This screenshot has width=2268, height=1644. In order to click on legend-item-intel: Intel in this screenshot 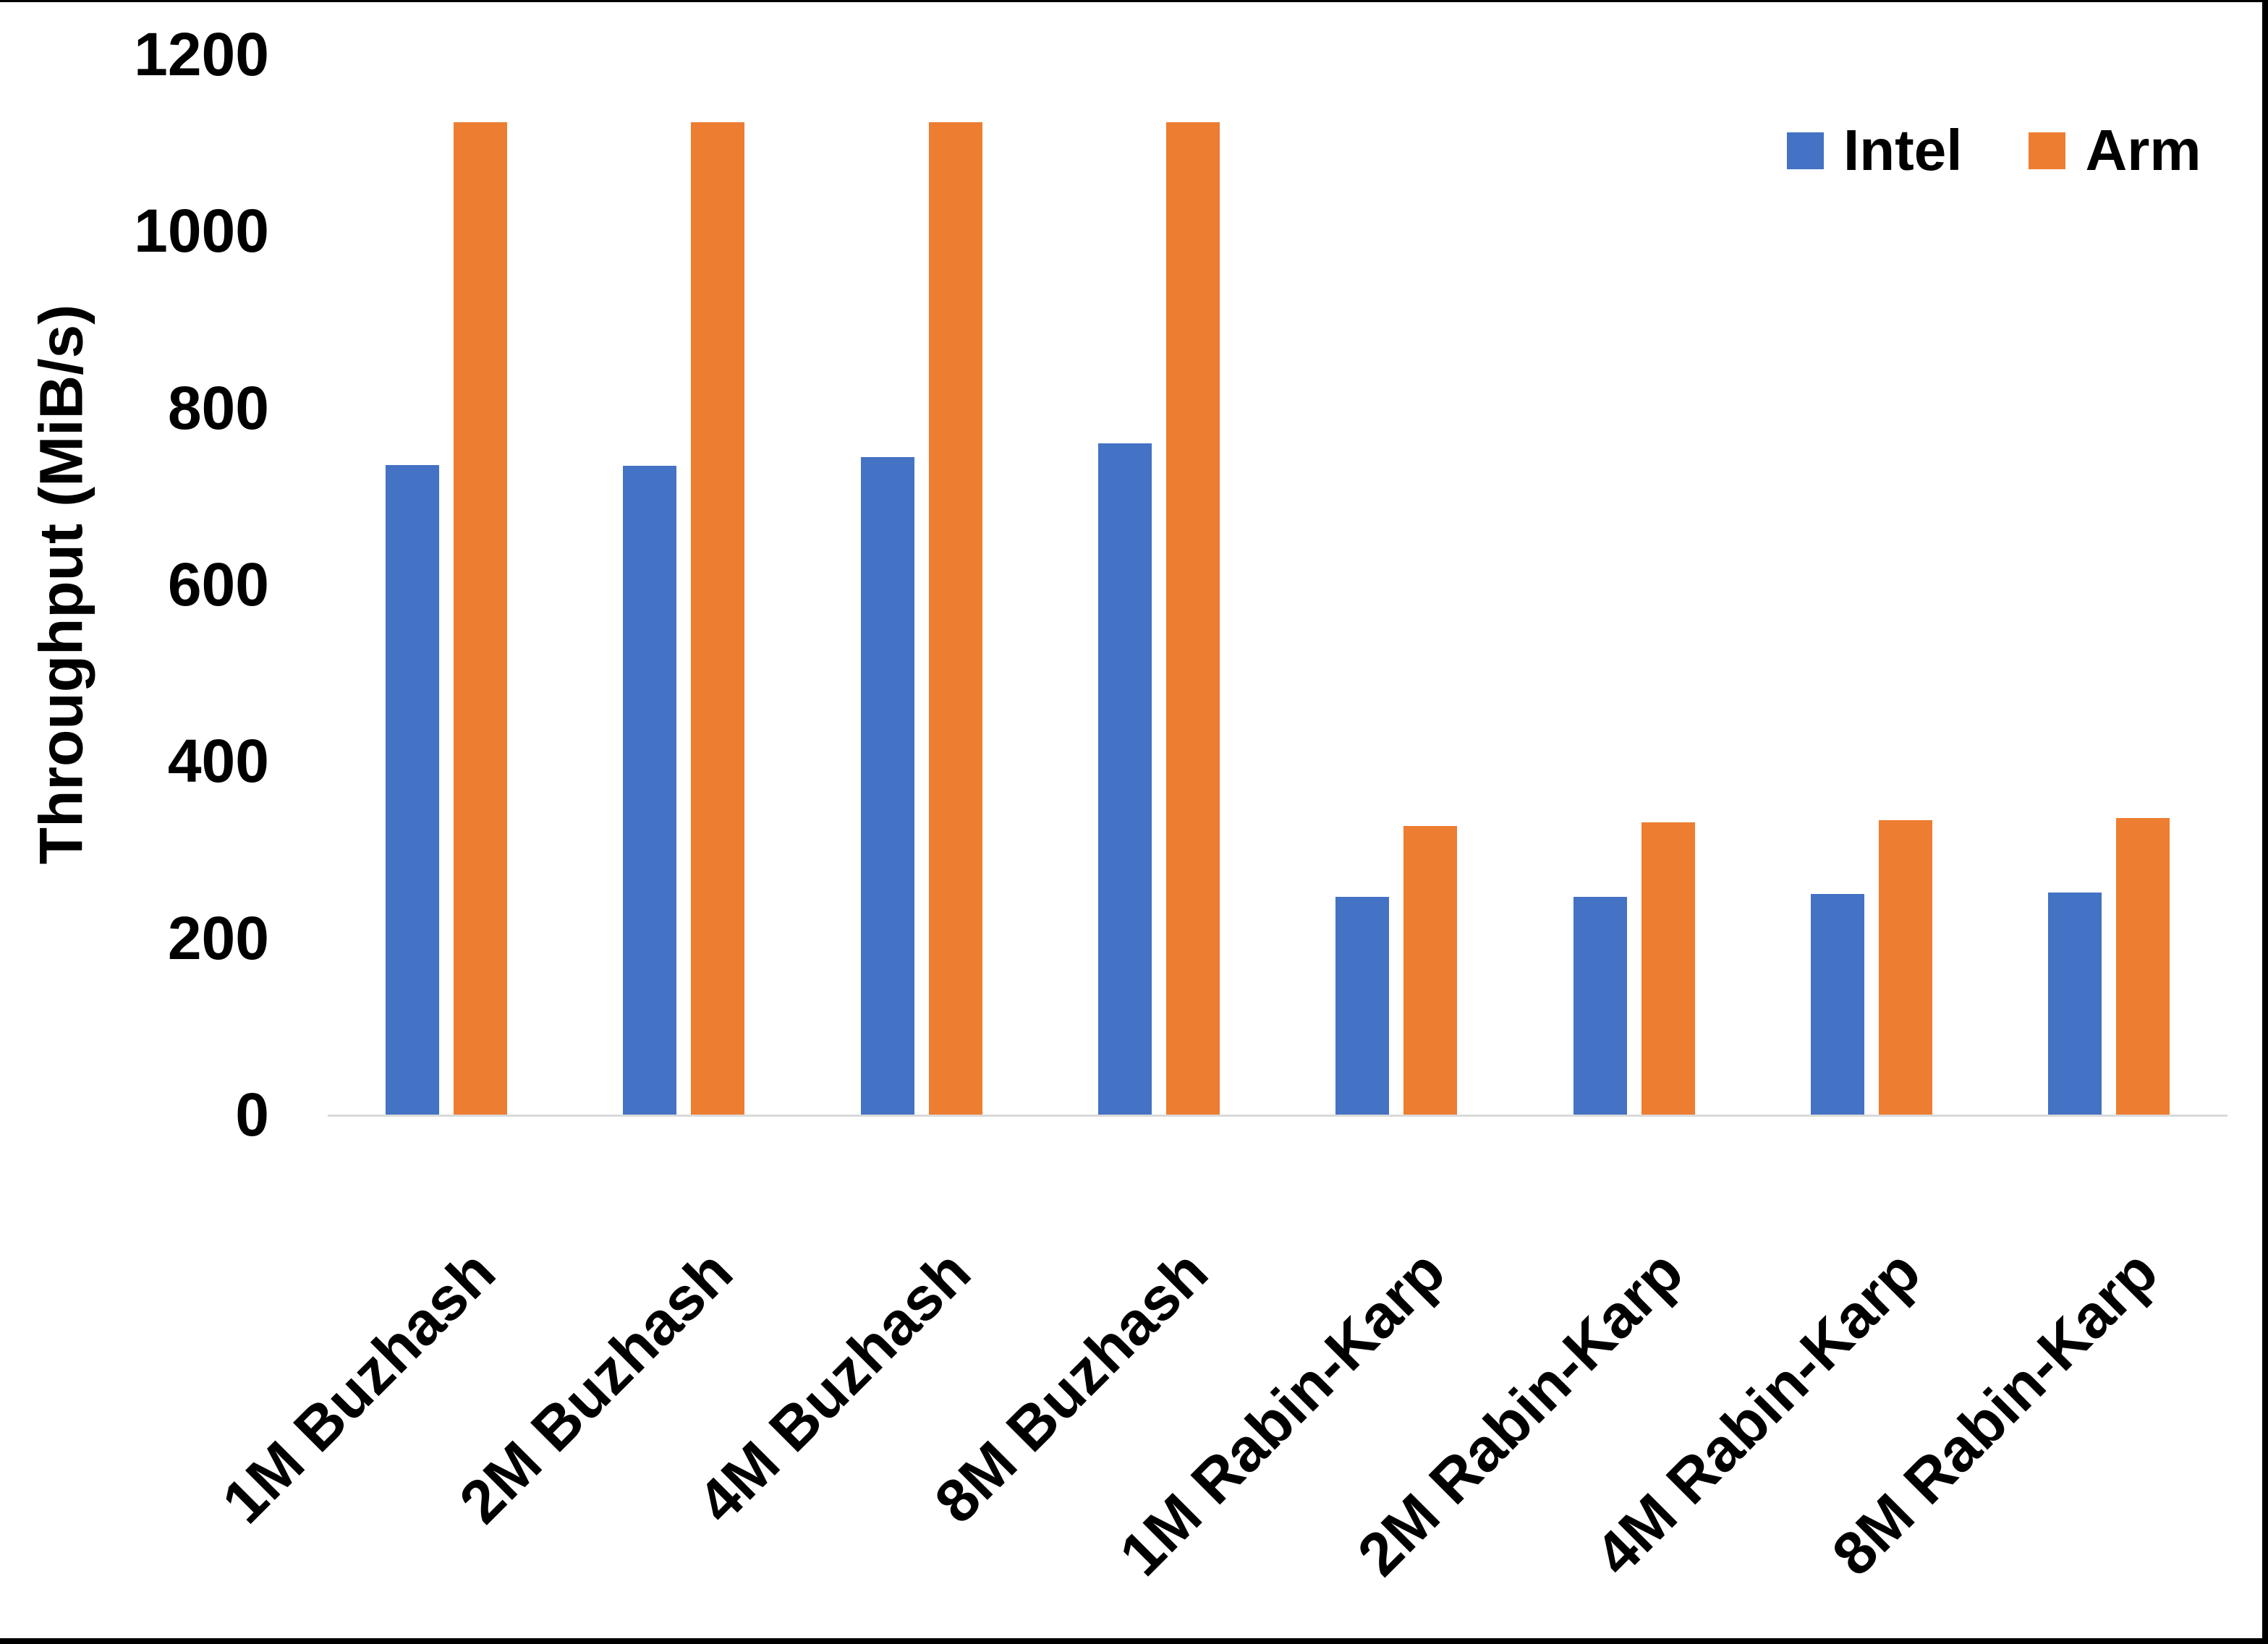, I will do `click(1875, 150)`.